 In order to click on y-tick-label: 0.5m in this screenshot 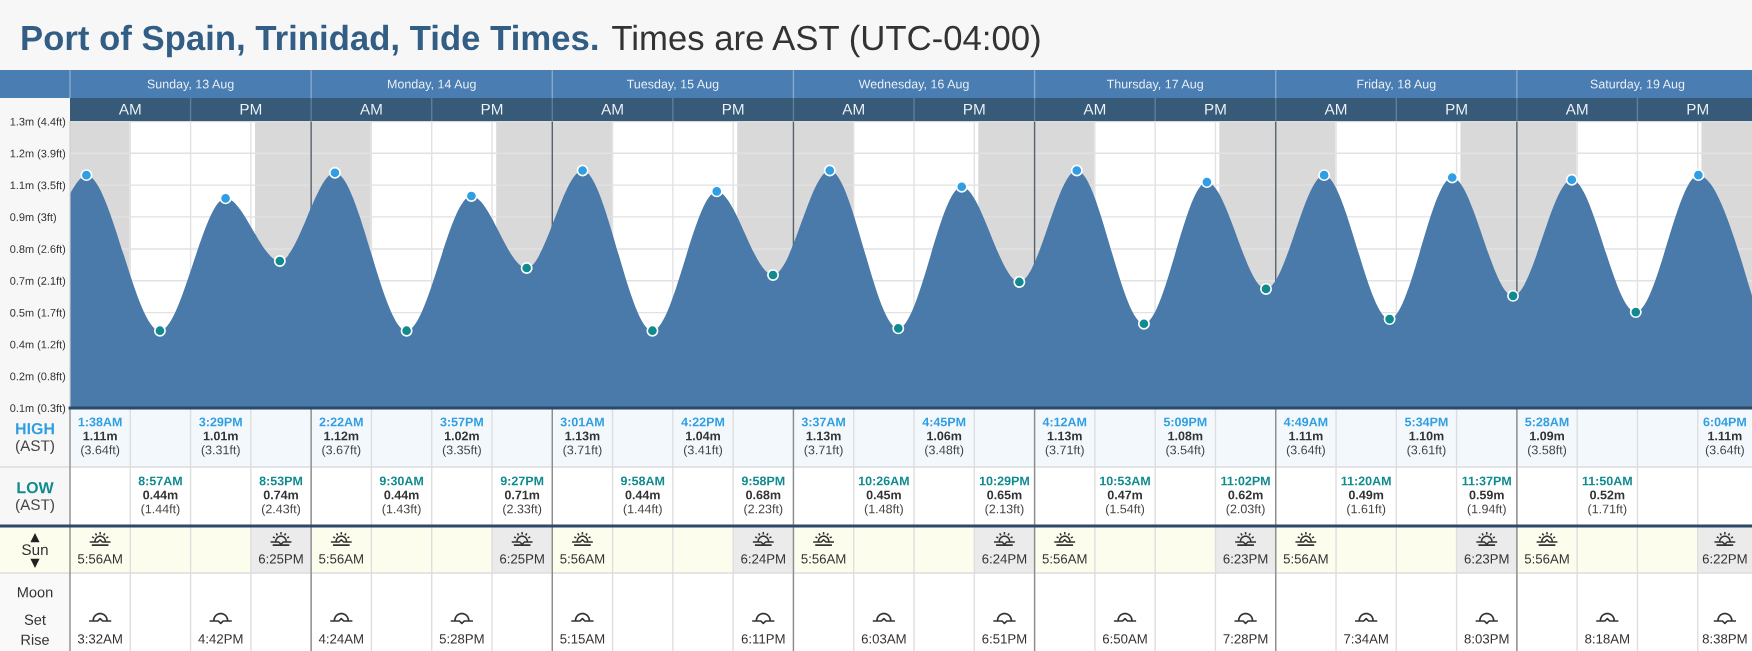, I will do `click(22, 312)`.